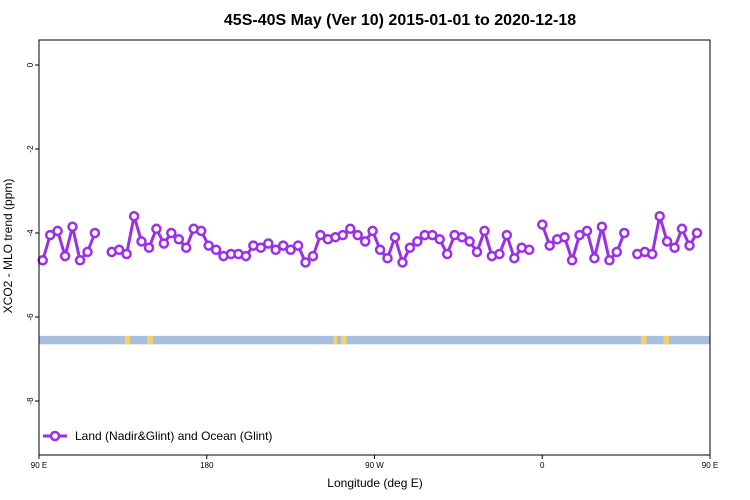  I want to click on y-axis: 0 -2 -4 -6 -8, so click(32, 233).